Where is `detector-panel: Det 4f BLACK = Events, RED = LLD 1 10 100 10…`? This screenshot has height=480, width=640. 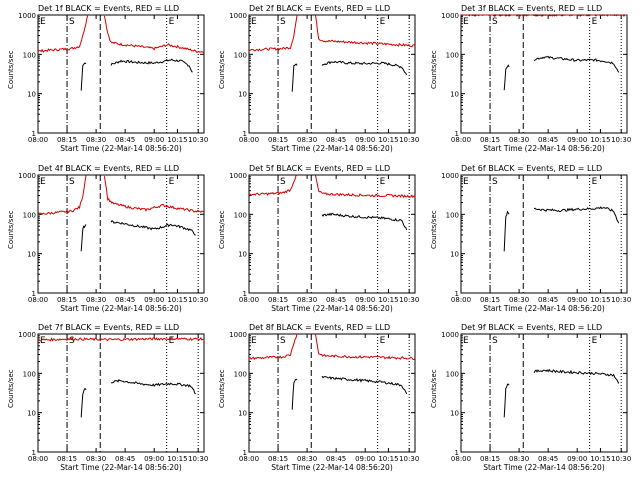 detector-panel: Det 4f BLACK = Events, RED = LLD 1 10 100 10… is located at coordinates (107, 238).